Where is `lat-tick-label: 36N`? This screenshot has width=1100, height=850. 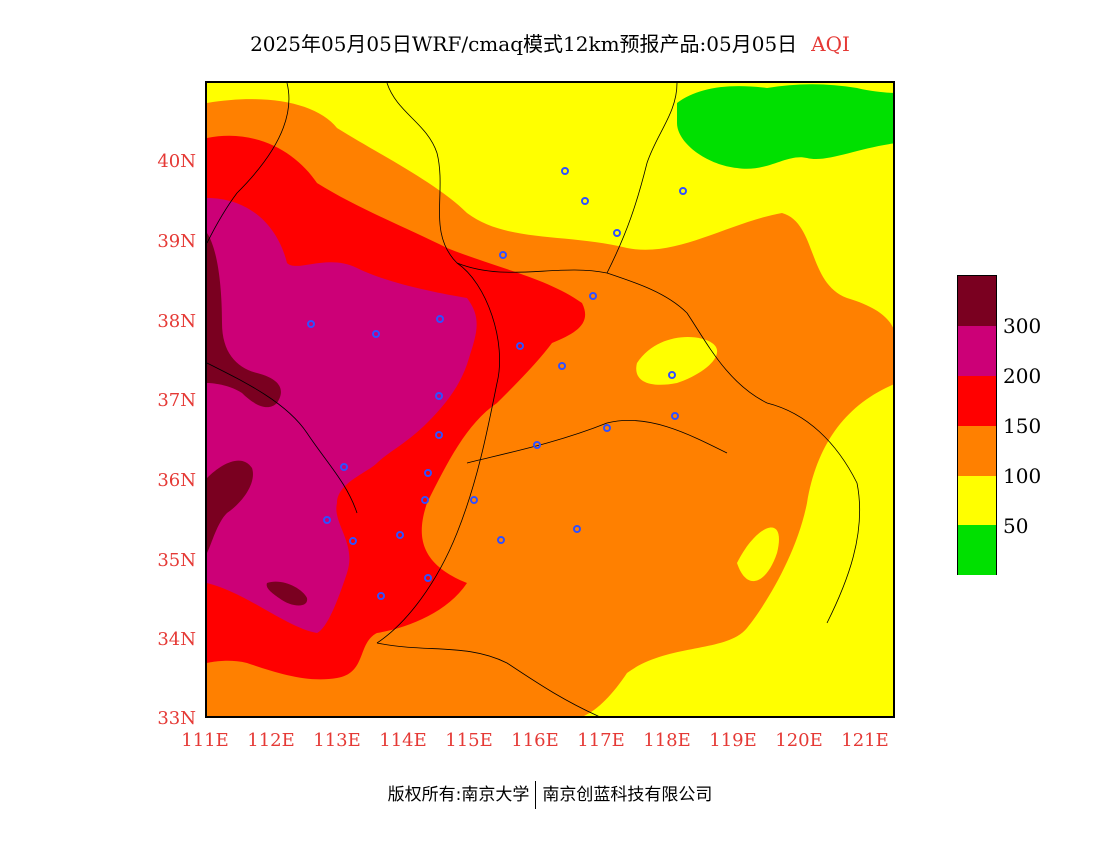 lat-tick-label: 36N is located at coordinates (176, 480).